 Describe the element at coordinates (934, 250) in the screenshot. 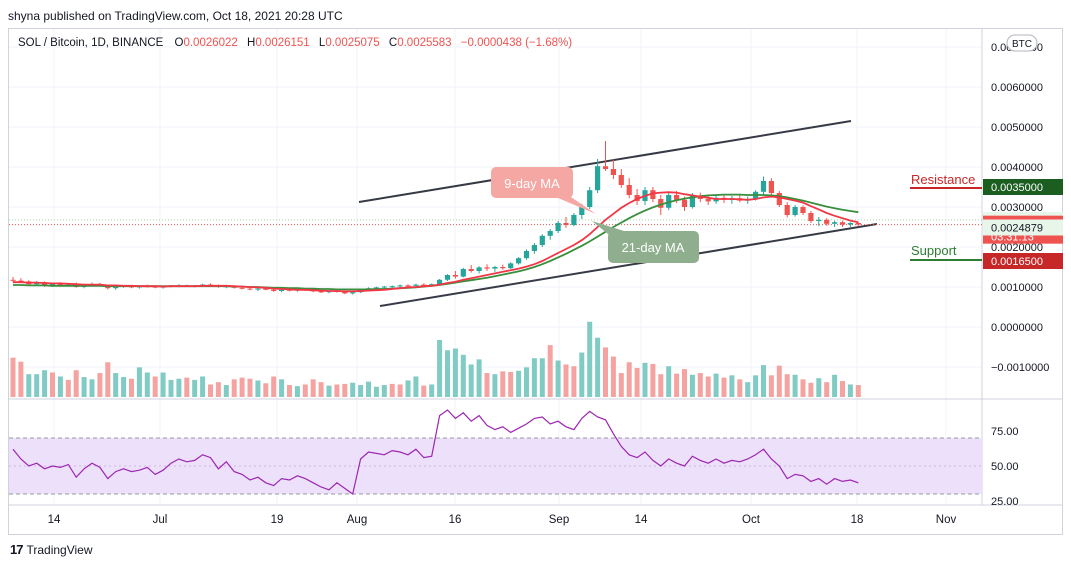

I see `support-label: Support` at that location.